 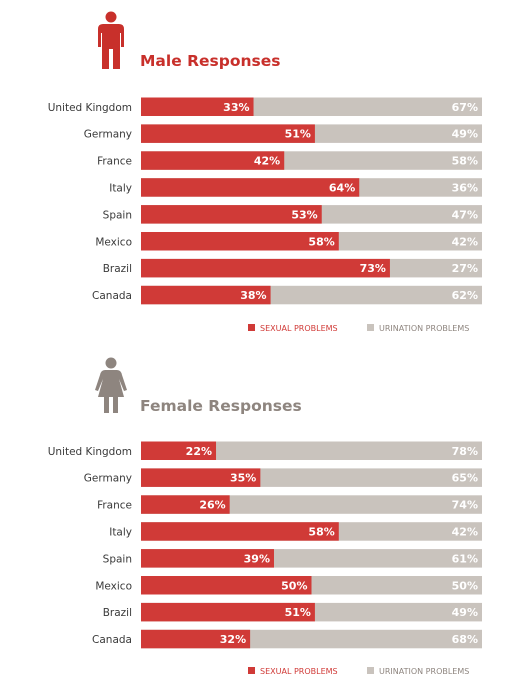 I want to click on male-value-sexual-italy: 64%, so click(x=342, y=187).